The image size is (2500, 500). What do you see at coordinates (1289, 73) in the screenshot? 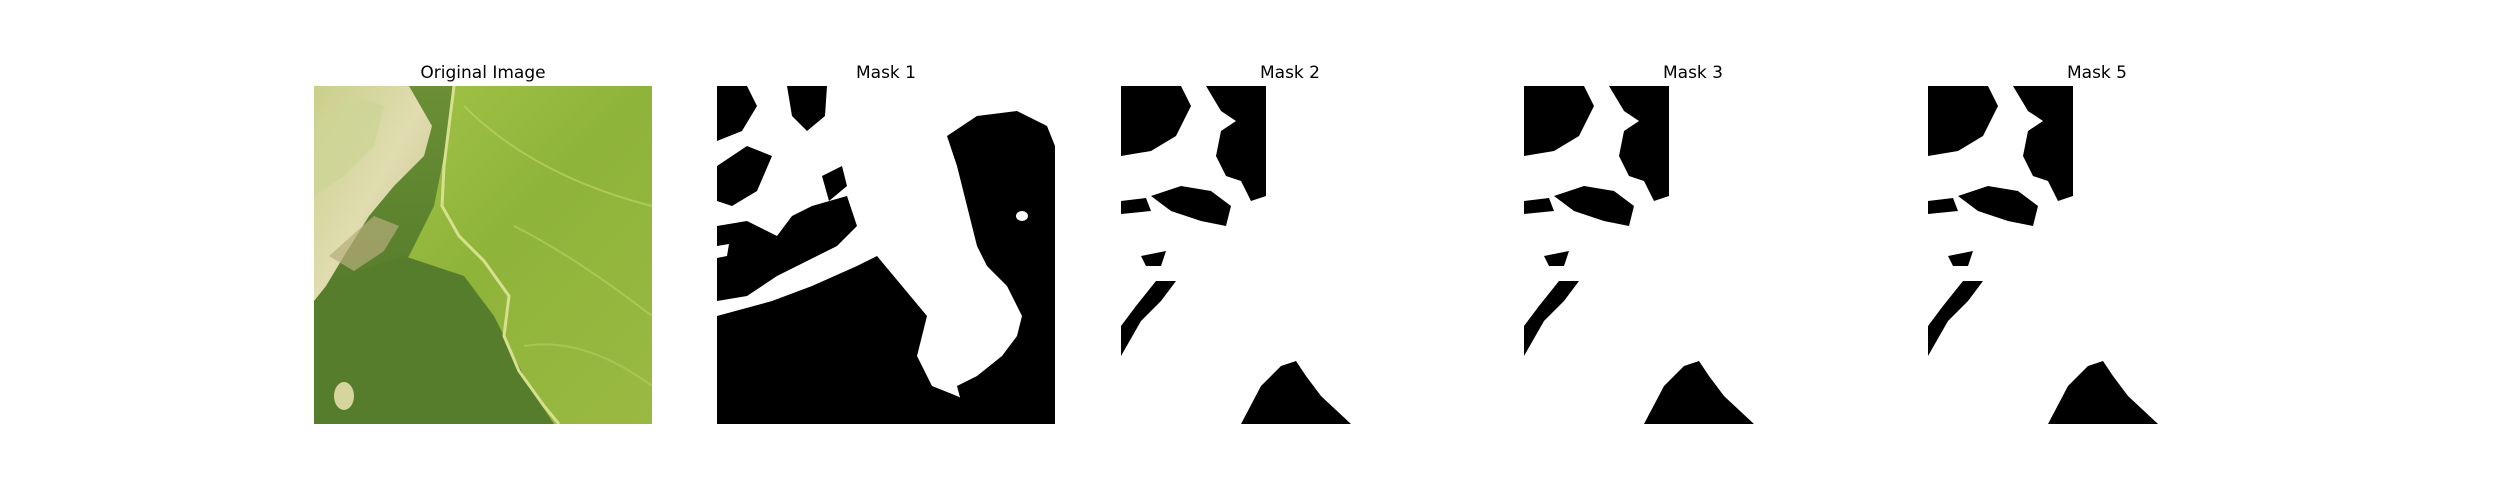
I see `panel-title: Mask 2` at bounding box center [1289, 73].